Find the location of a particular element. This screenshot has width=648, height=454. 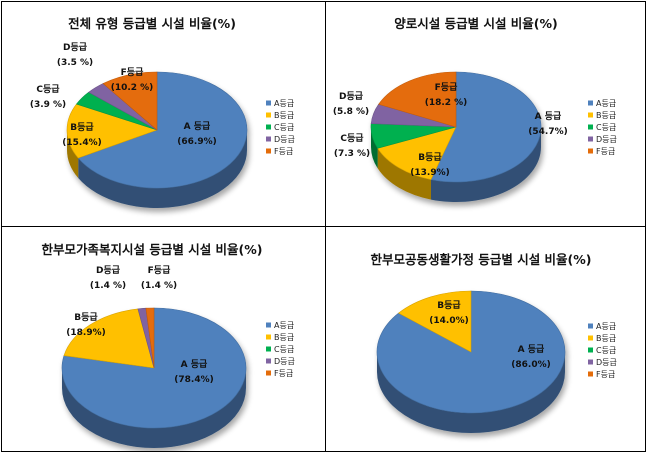

data-label-A등급: A 등급 (78.4%) is located at coordinates (193, 372).